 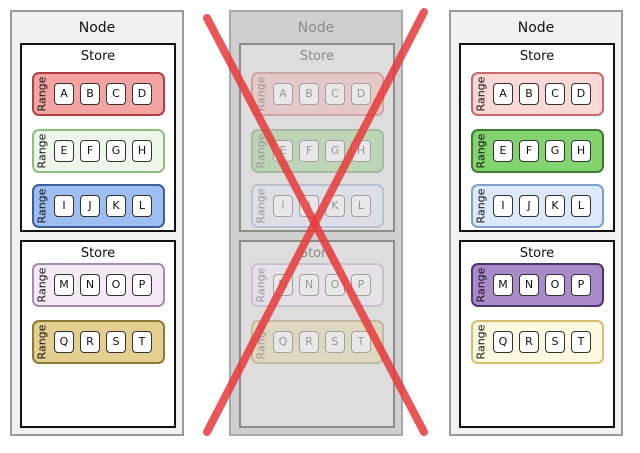 What do you see at coordinates (116, 151) in the screenshot?
I see `key-box: G` at bounding box center [116, 151].